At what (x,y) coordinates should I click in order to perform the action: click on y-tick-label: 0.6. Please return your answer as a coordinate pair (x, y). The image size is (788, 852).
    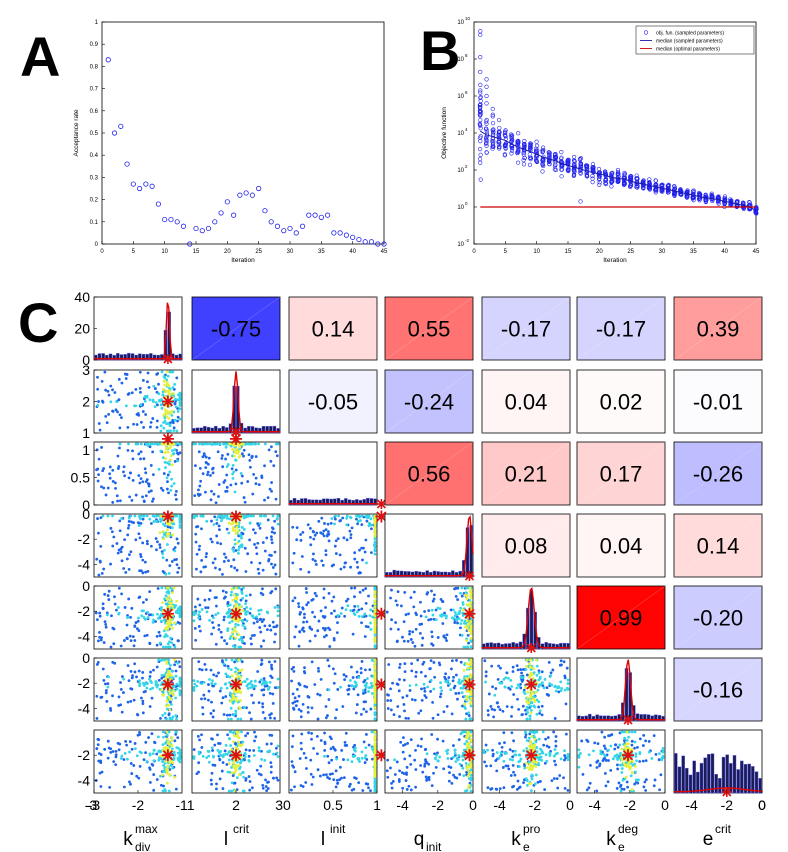
    Looking at the image, I should click on (94, 112).